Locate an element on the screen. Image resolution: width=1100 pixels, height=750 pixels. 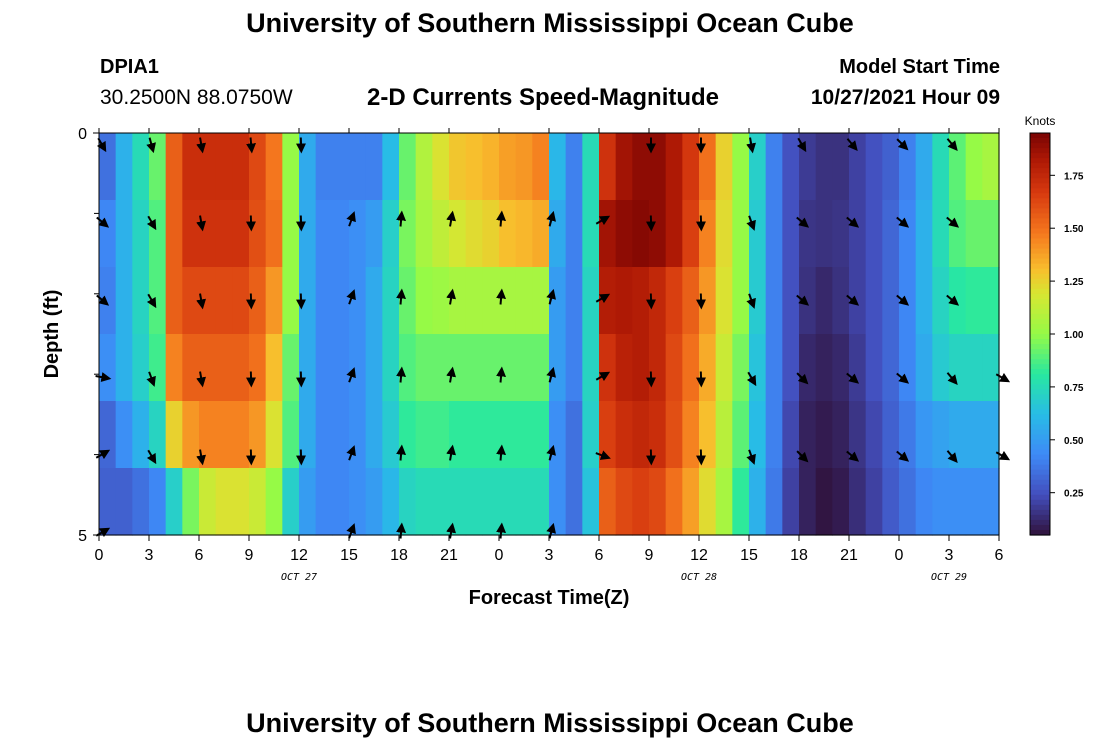
y-tick-label: 0 is located at coordinates (82, 134).